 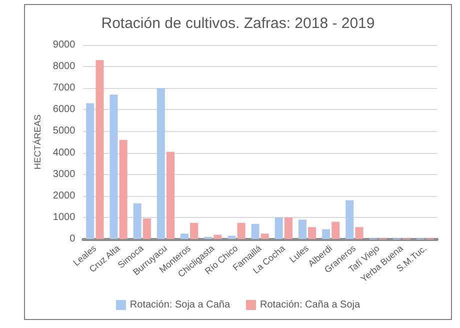 I want to click on y-tick-label: 8000, so click(x=64, y=66).